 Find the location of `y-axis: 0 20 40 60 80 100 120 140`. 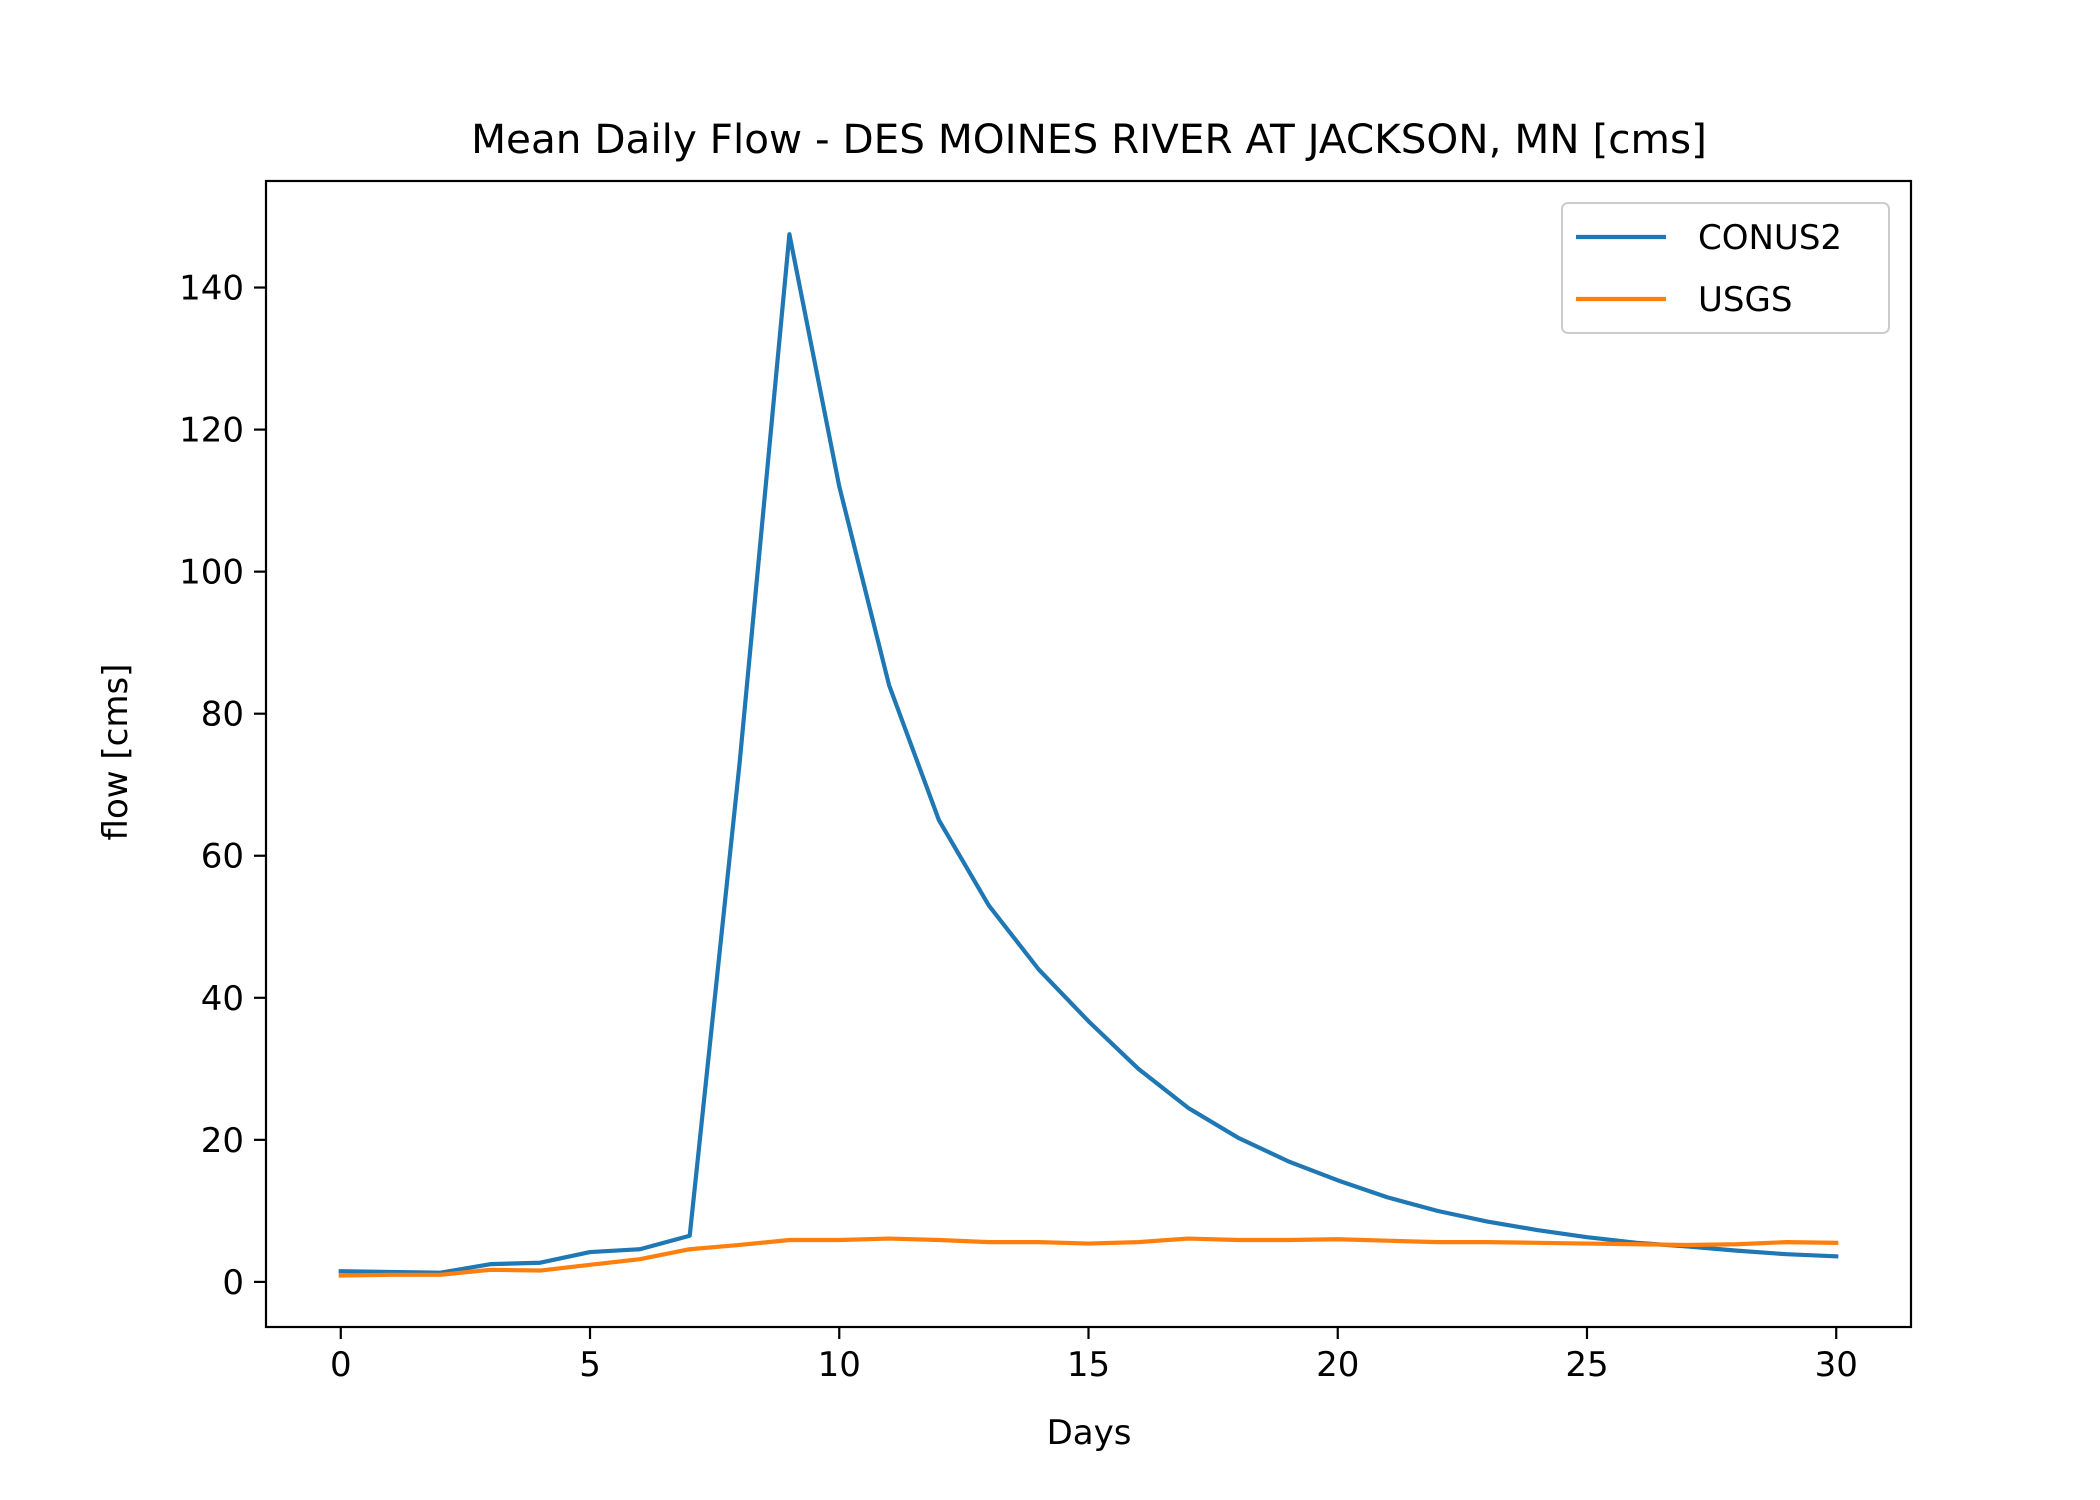

y-axis: 0 20 40 60 80 100 120 140 is located at coordinates (222, 786).